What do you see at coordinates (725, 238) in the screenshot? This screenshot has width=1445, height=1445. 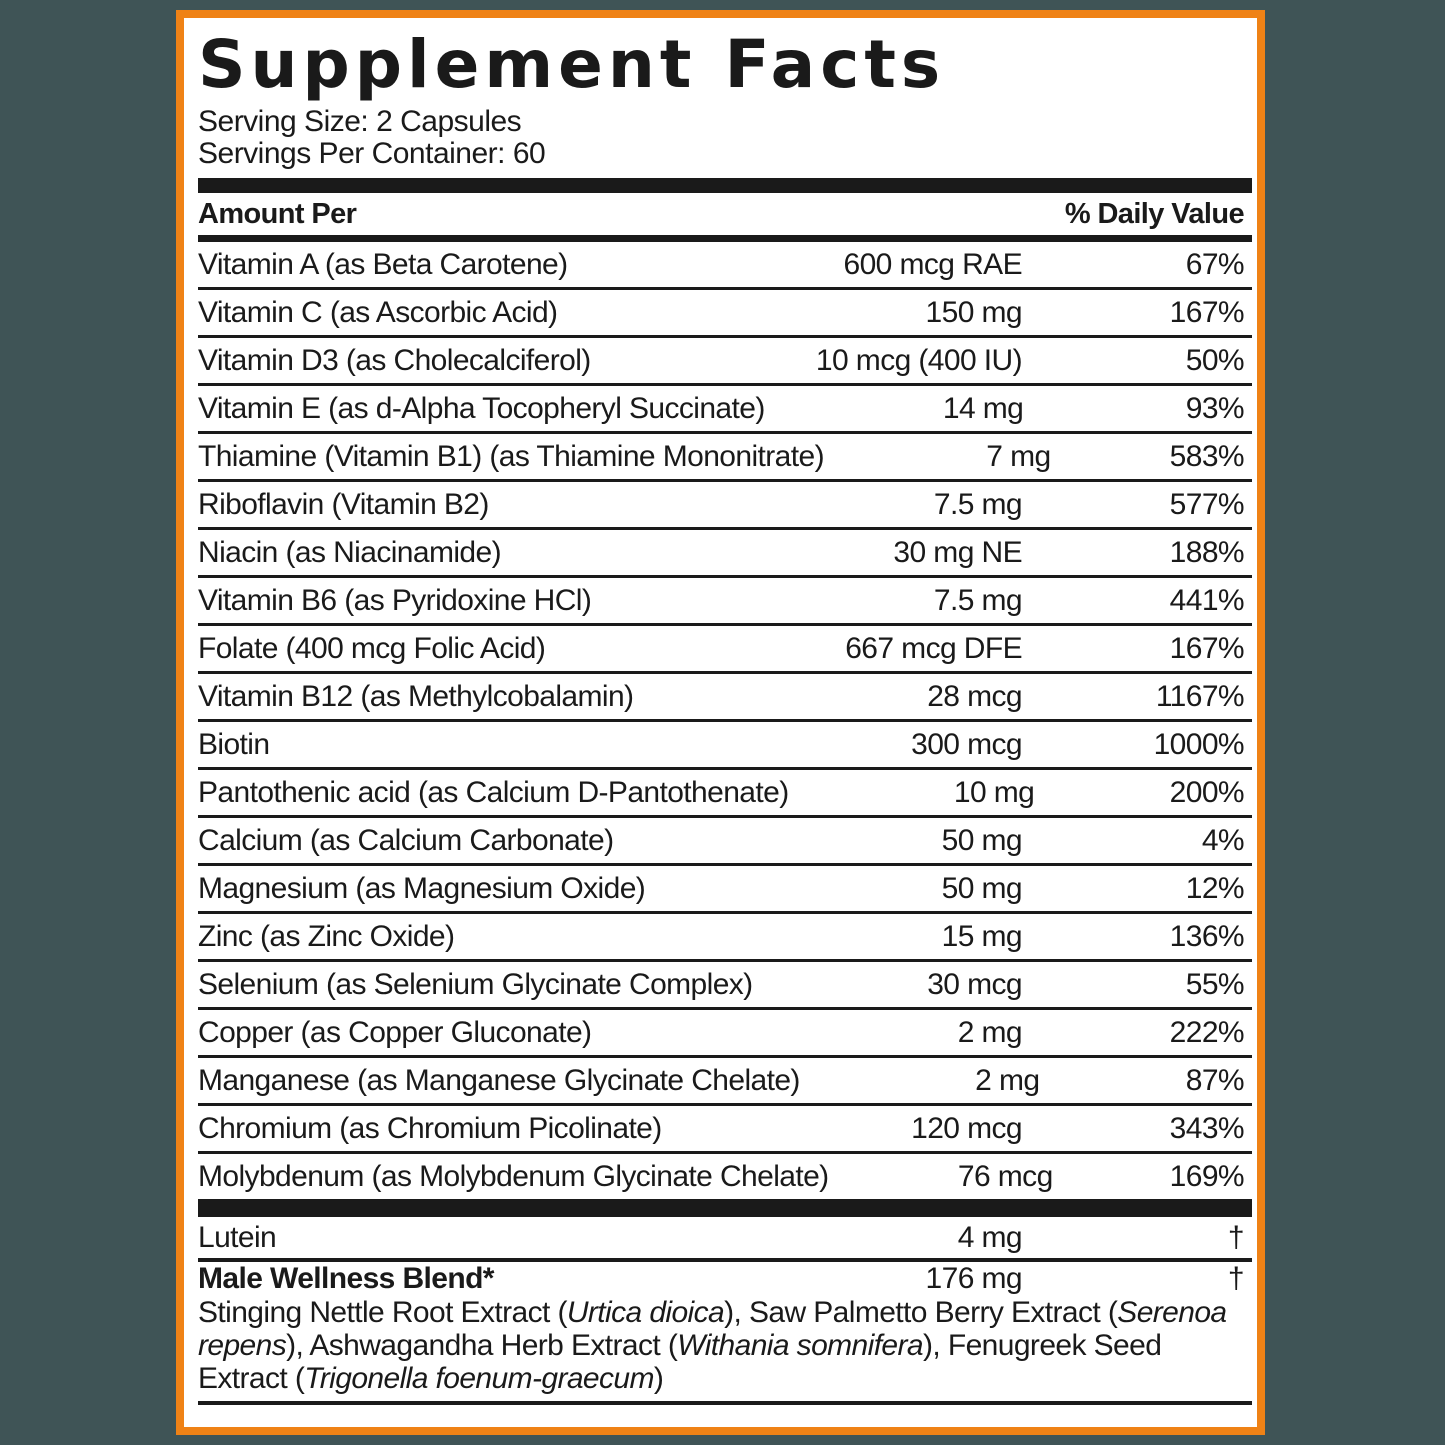 I see `divider-medium` at bounding box center [725, 238].